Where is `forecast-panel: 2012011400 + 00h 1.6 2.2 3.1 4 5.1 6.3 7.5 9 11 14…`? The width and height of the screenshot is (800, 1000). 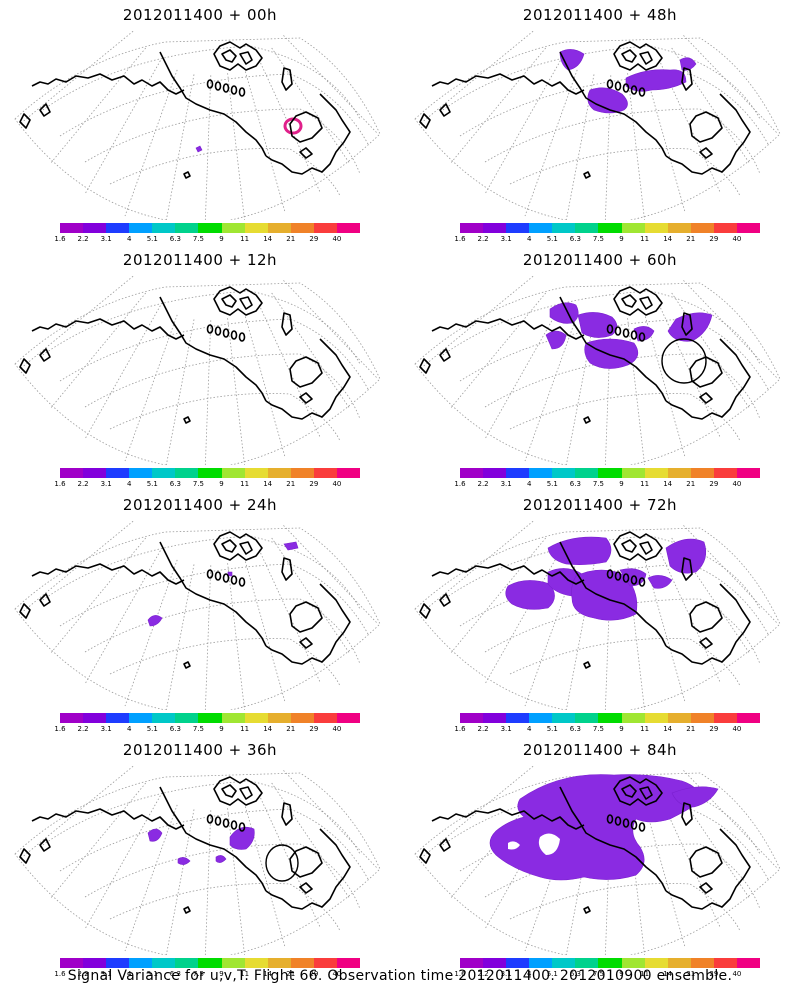
forecast-panel: 2012011400 + 00h 1.6 2.2 3.1 4 5.1 6.3 7.5 9 11 14… is located at coordinates (200, 122).